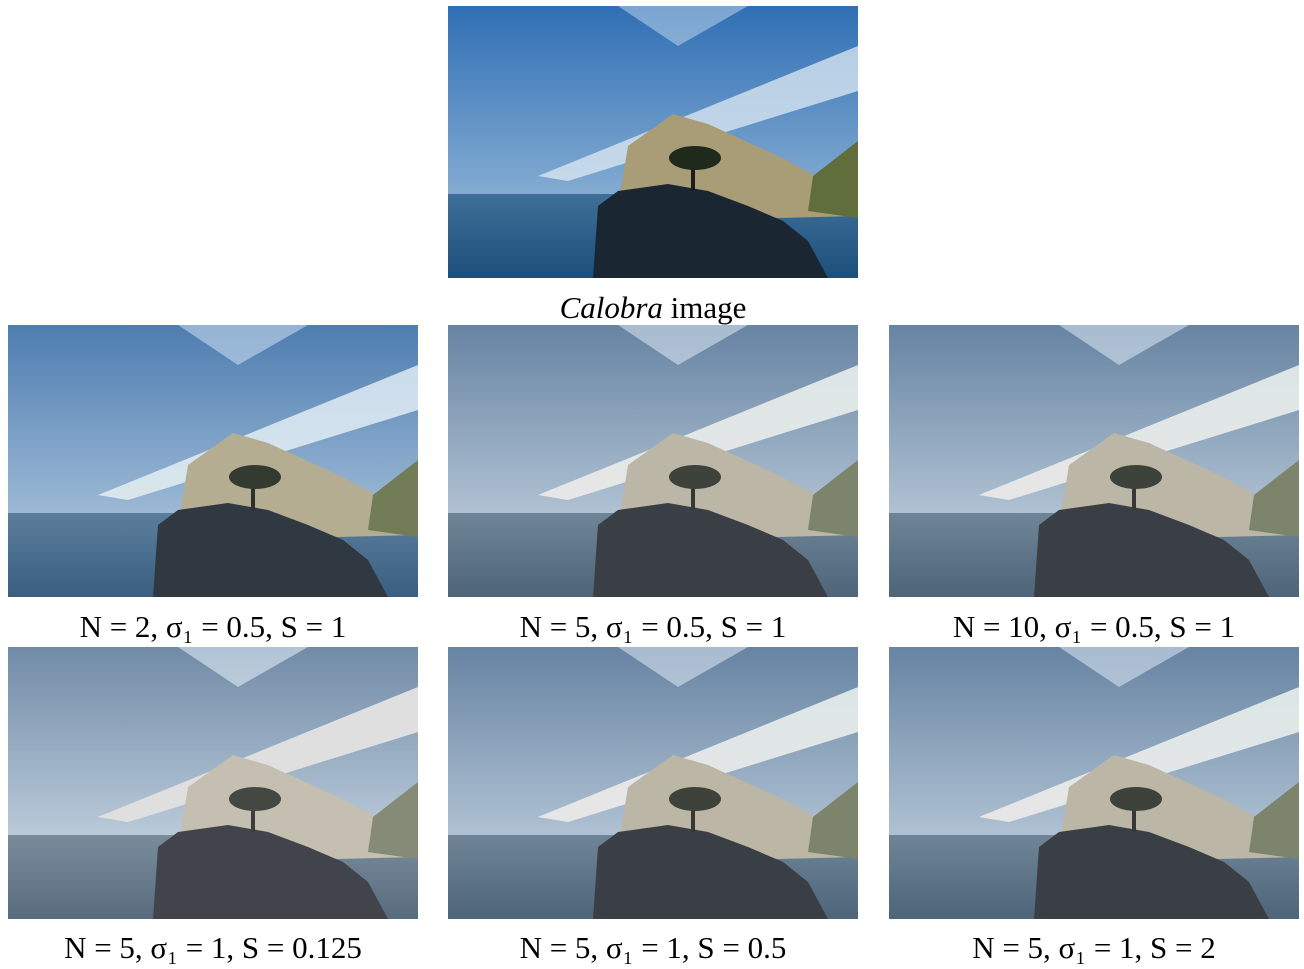 The width and height of the screenshot is (1304, 969). I want to click on result-caption: N = 5, σ₁ = 1, S = 0.5, so click(653, 947).